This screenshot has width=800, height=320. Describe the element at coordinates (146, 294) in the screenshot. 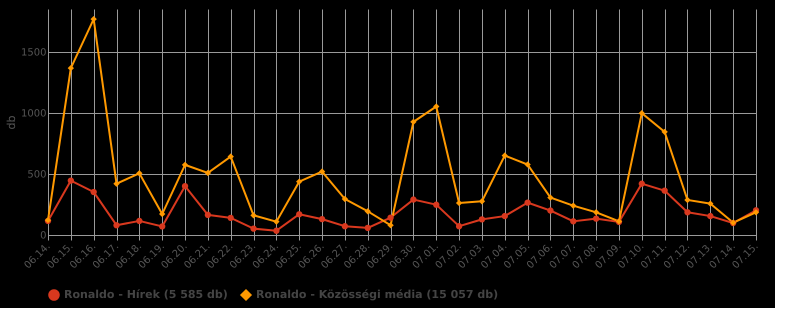

I see `legend-label: Ronaldo - Hírek (5 585 db)` at that location.